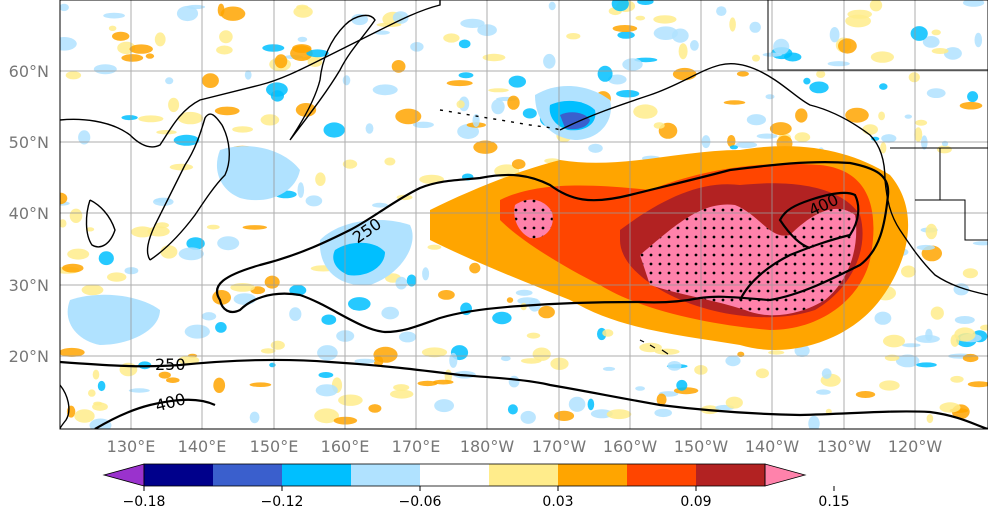  I want to click on contour-400-south, so click(155, 413).